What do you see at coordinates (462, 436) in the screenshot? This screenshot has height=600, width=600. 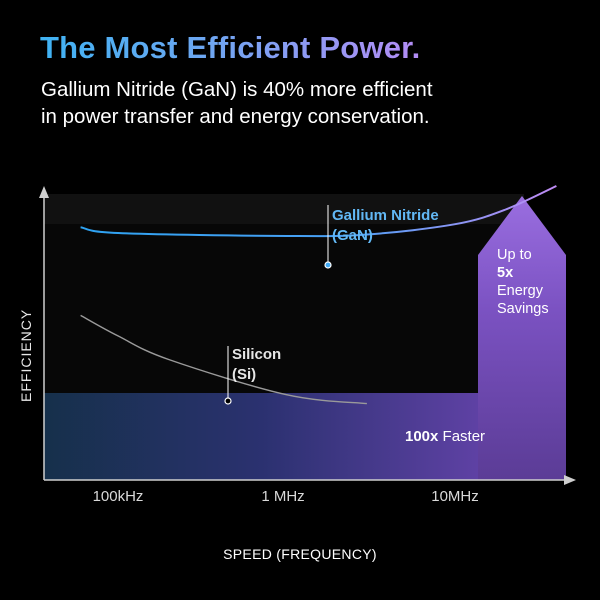 I see `faster-text: Faster` at bounding box center [462, 436].